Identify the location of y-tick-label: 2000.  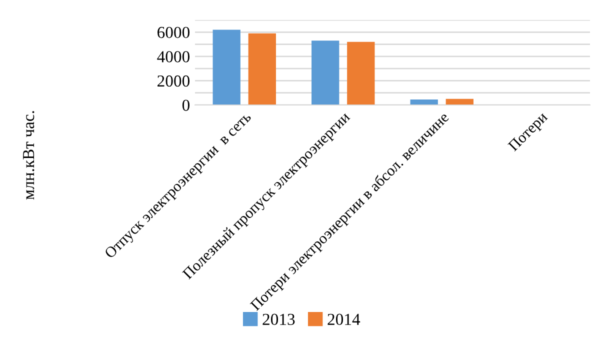
(174, 81).